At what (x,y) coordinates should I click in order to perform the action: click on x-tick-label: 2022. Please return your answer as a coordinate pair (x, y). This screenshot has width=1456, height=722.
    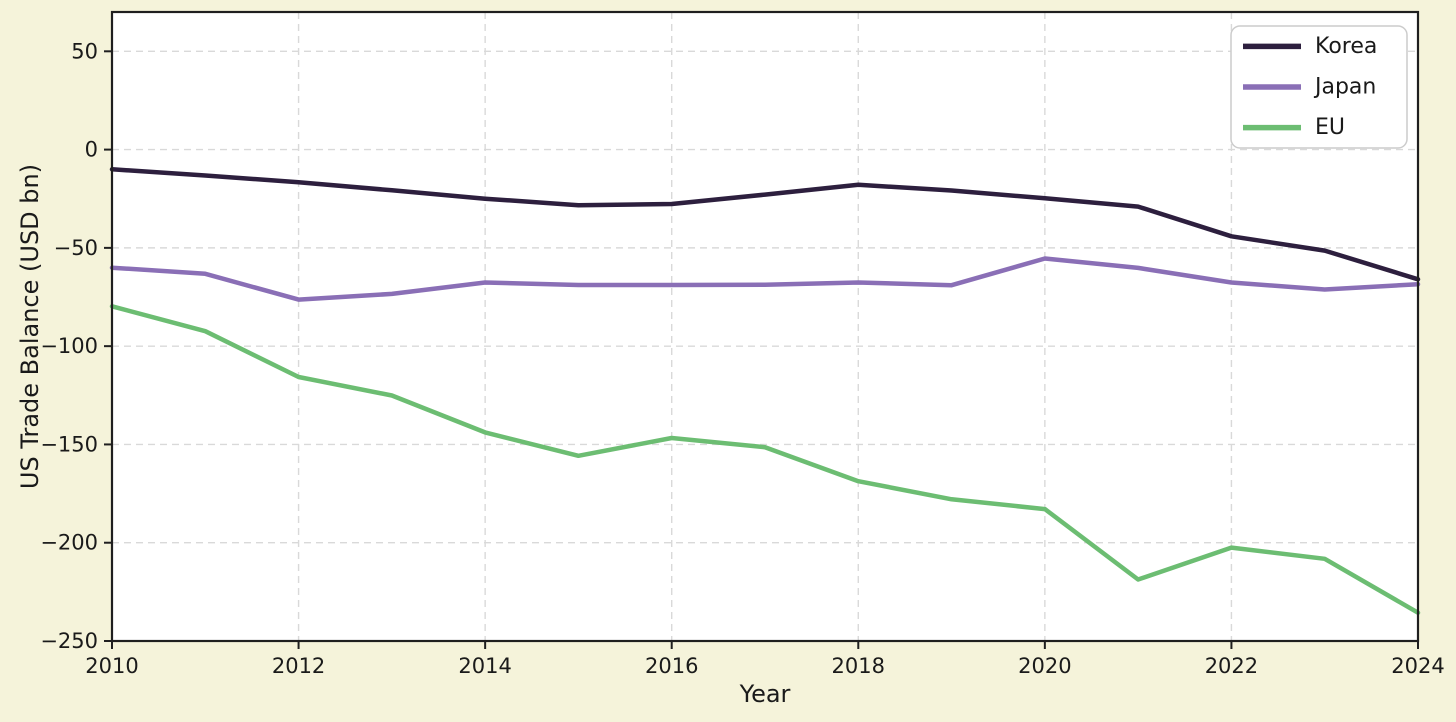
    Looking at the image, I should click on (1231, 666).